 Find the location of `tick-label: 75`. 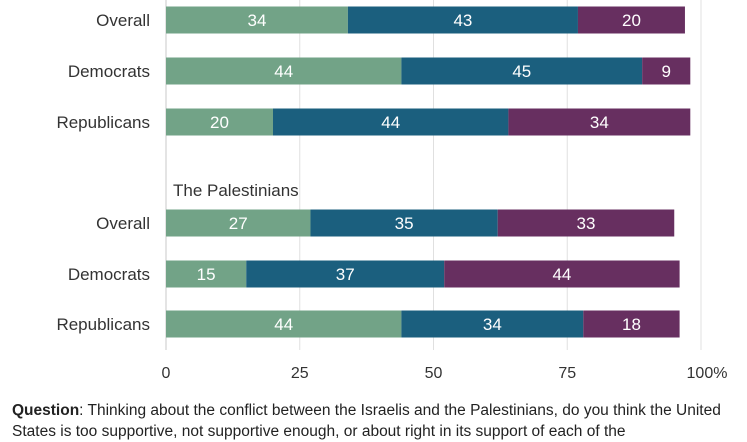

tick-label: 75 is located at coordinates (567, 373).